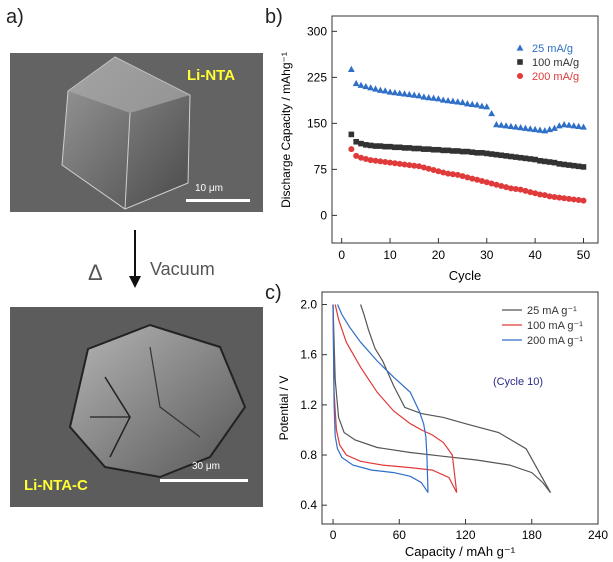 The width and height of the screenshot is (613, 562). What do you see at coordinates (136, 407) in the screenshot?
I see `crystal-shape-bottom` at bounding box center [136, 407].